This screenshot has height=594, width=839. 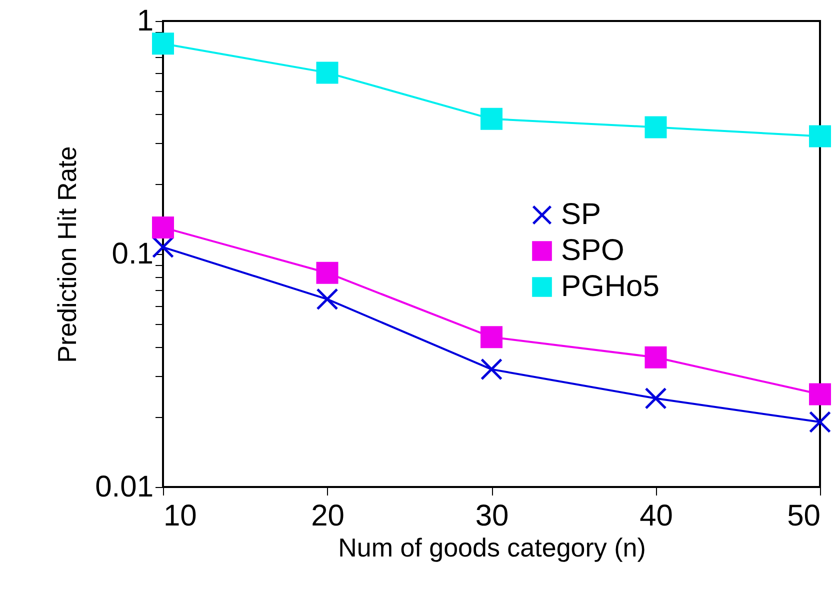 I want to click on x-axis-title: Num of goods category (n), so click(x=492, y=547).